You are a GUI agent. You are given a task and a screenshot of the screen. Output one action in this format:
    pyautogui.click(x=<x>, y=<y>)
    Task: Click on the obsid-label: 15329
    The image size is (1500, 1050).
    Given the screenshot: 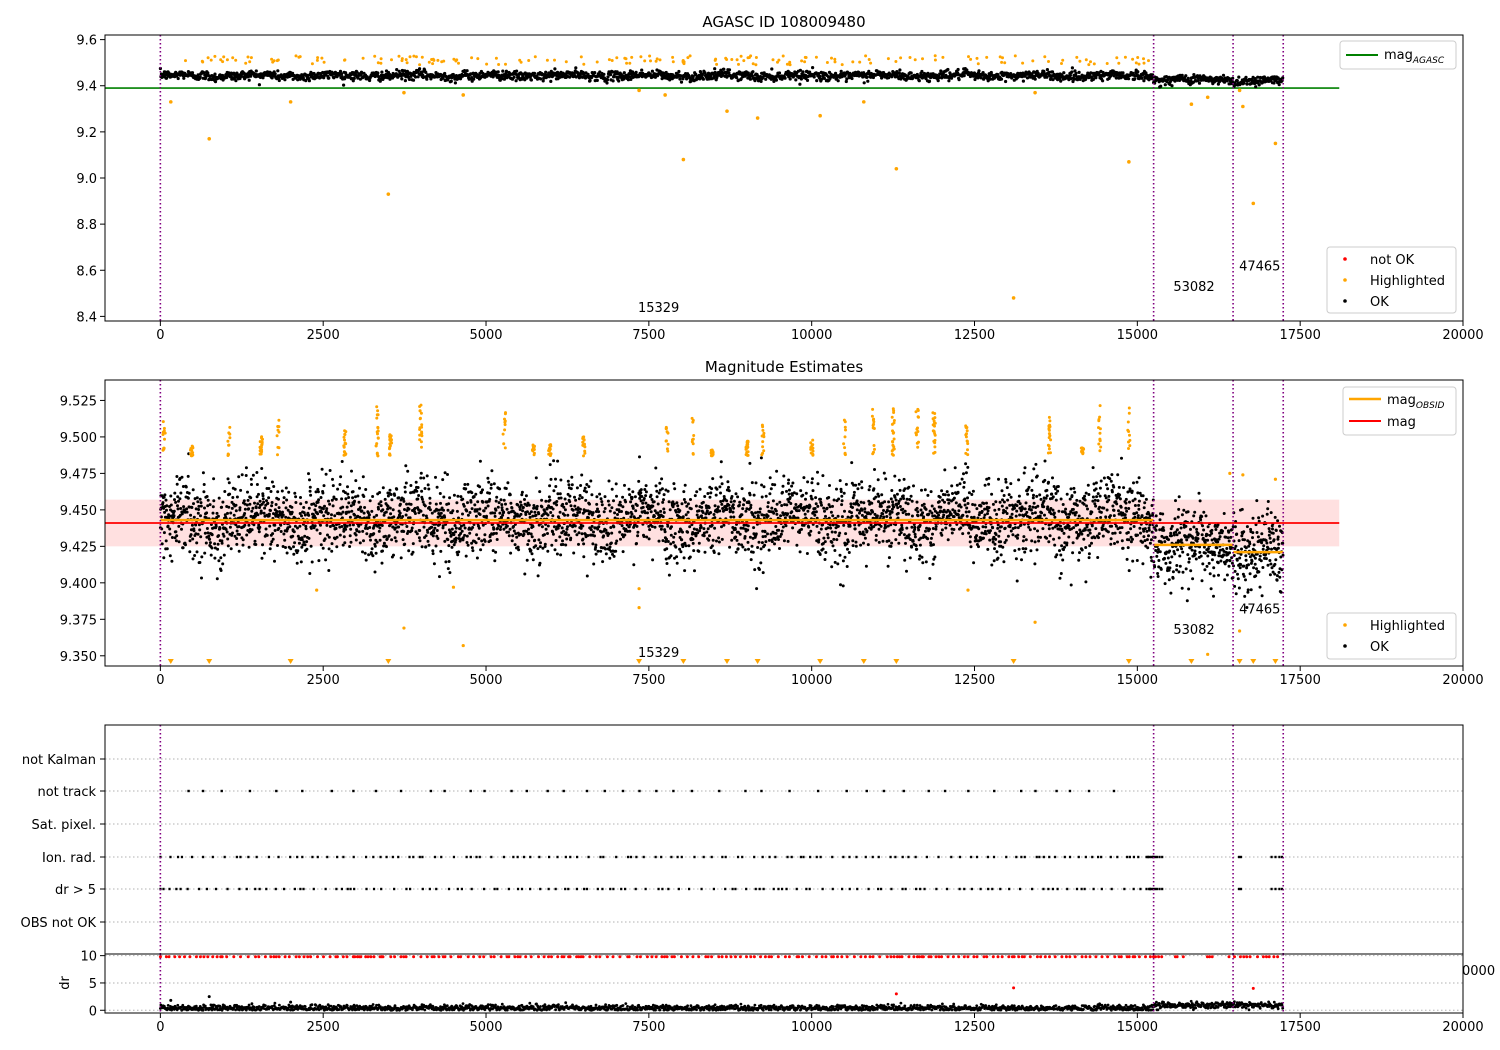 What is the action you would take?
    pyautogui.click(x=658, y=308)
    